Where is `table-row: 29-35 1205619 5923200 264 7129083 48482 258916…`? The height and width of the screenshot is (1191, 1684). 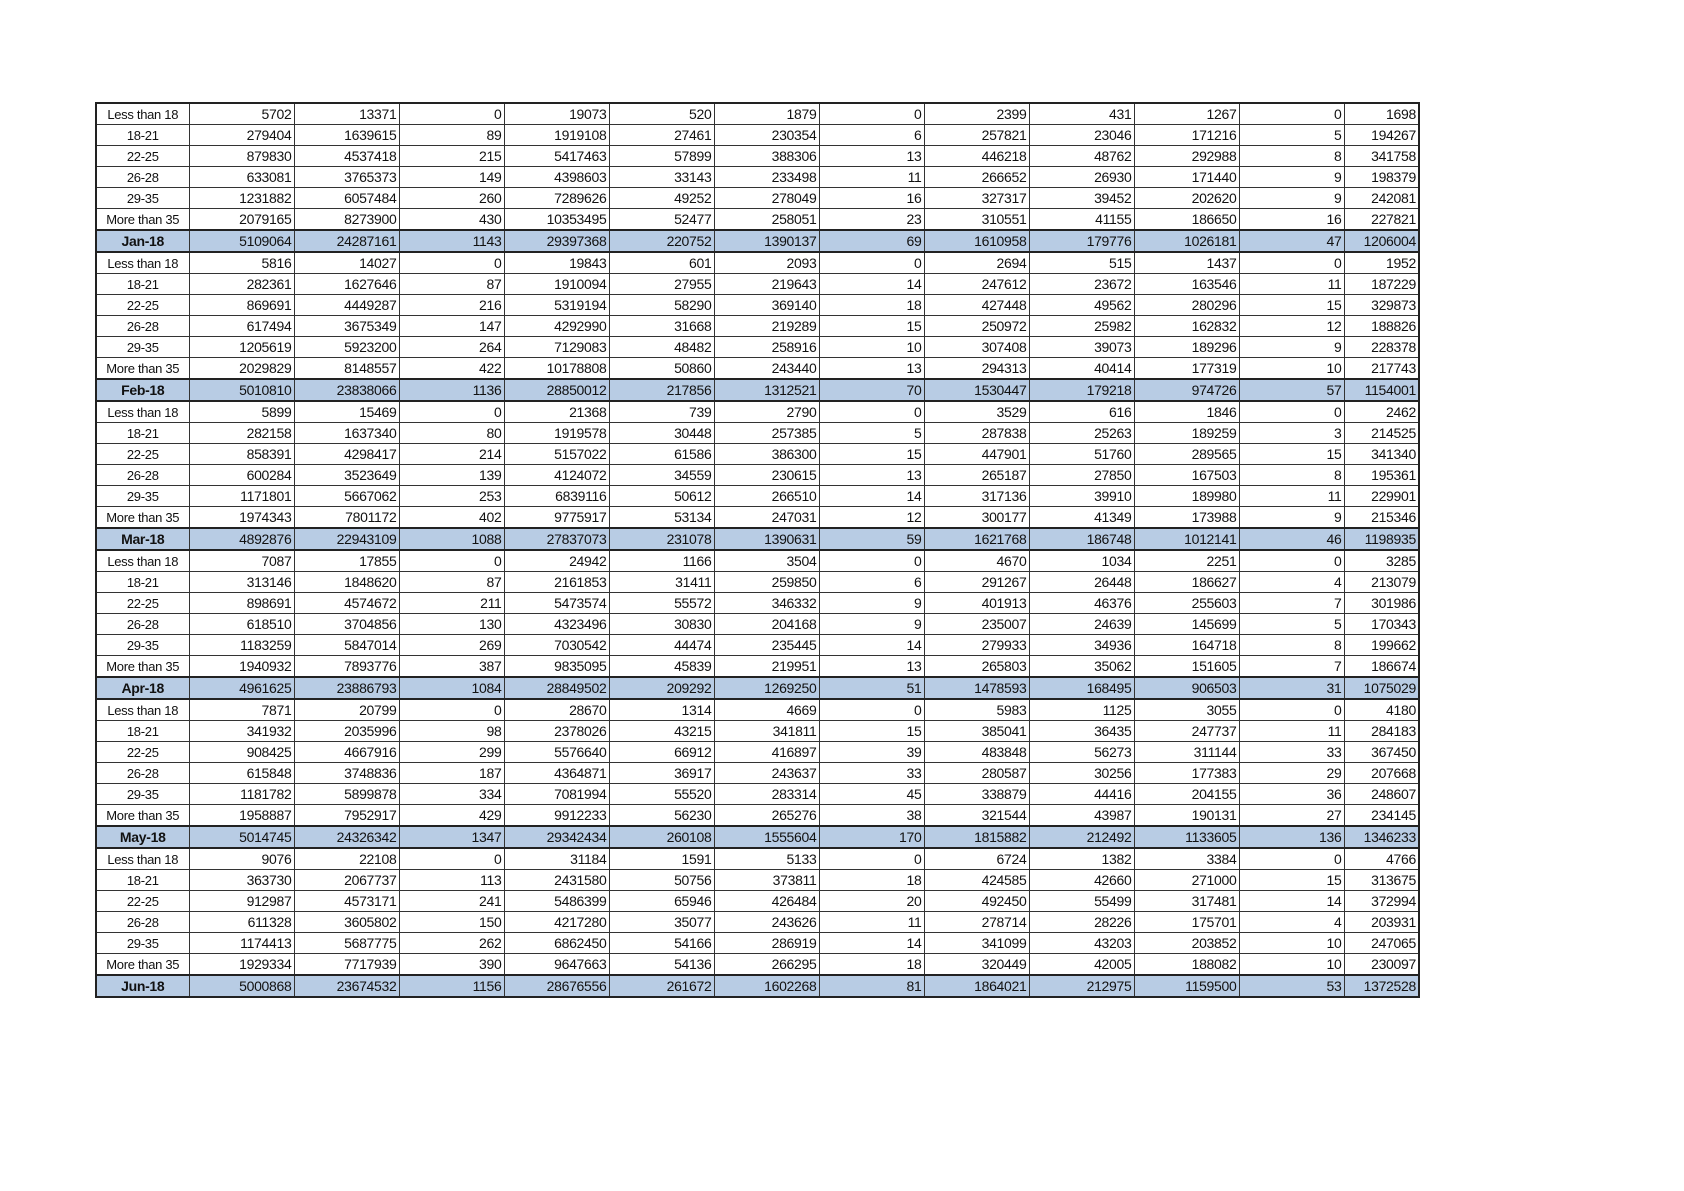
table-row: 29-35 1205619 5923200 264 7129083 48482 258916… is located at coordinates (757, 347).